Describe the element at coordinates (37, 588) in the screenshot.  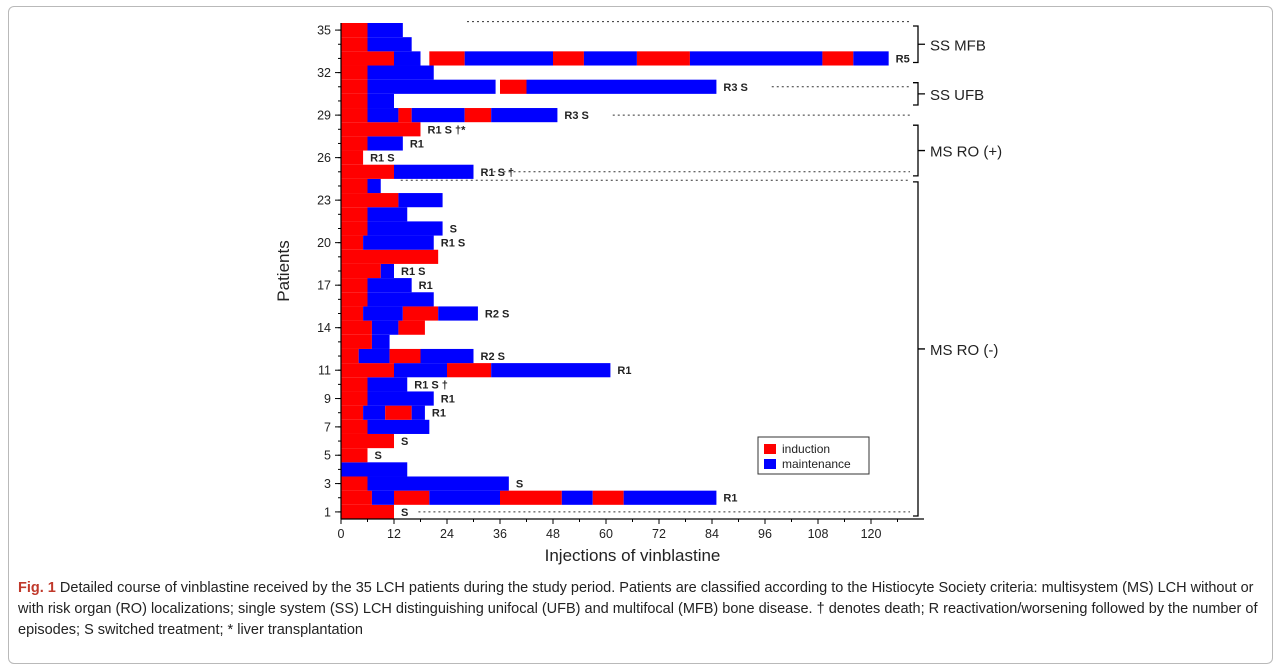
I see `caption-label: Fig. 1` at that location.